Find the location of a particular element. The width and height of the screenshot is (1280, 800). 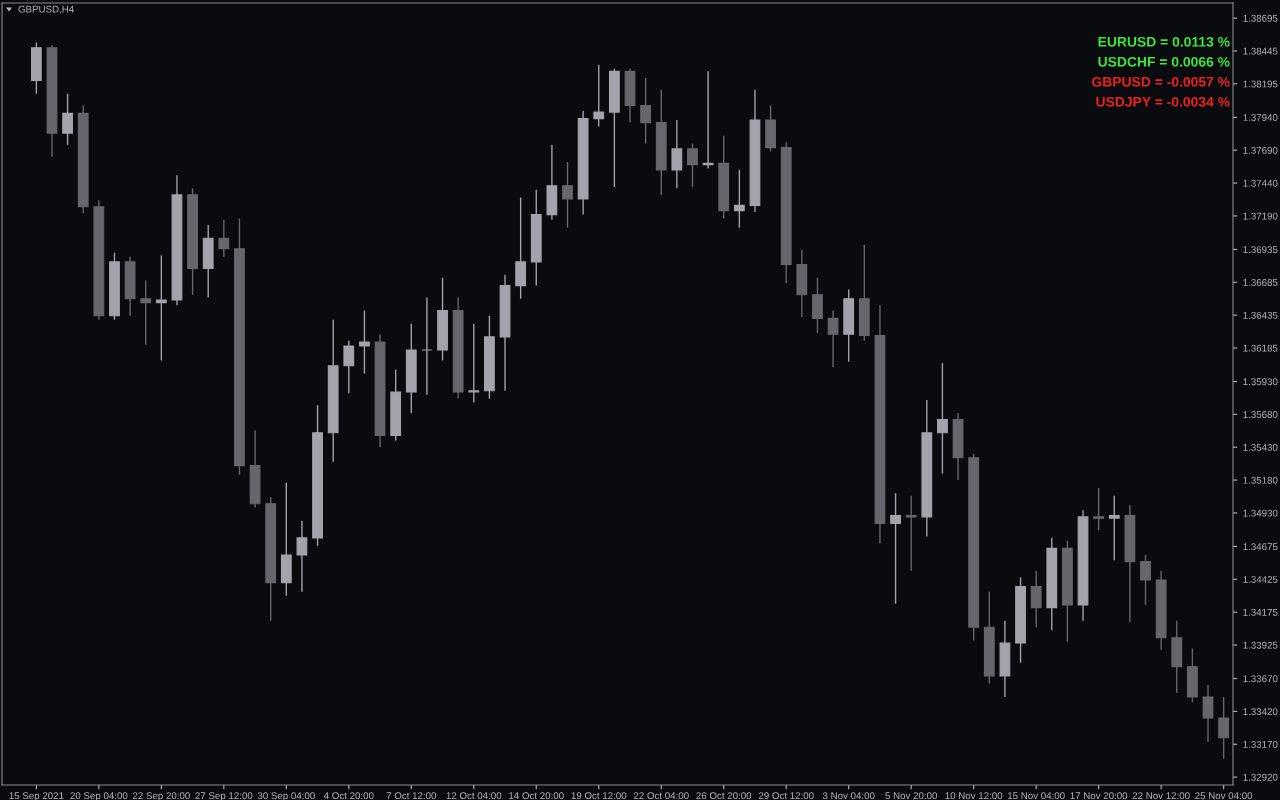

x-tick-label: 22 Oct 04:00 is located at coordinates (661, 796).